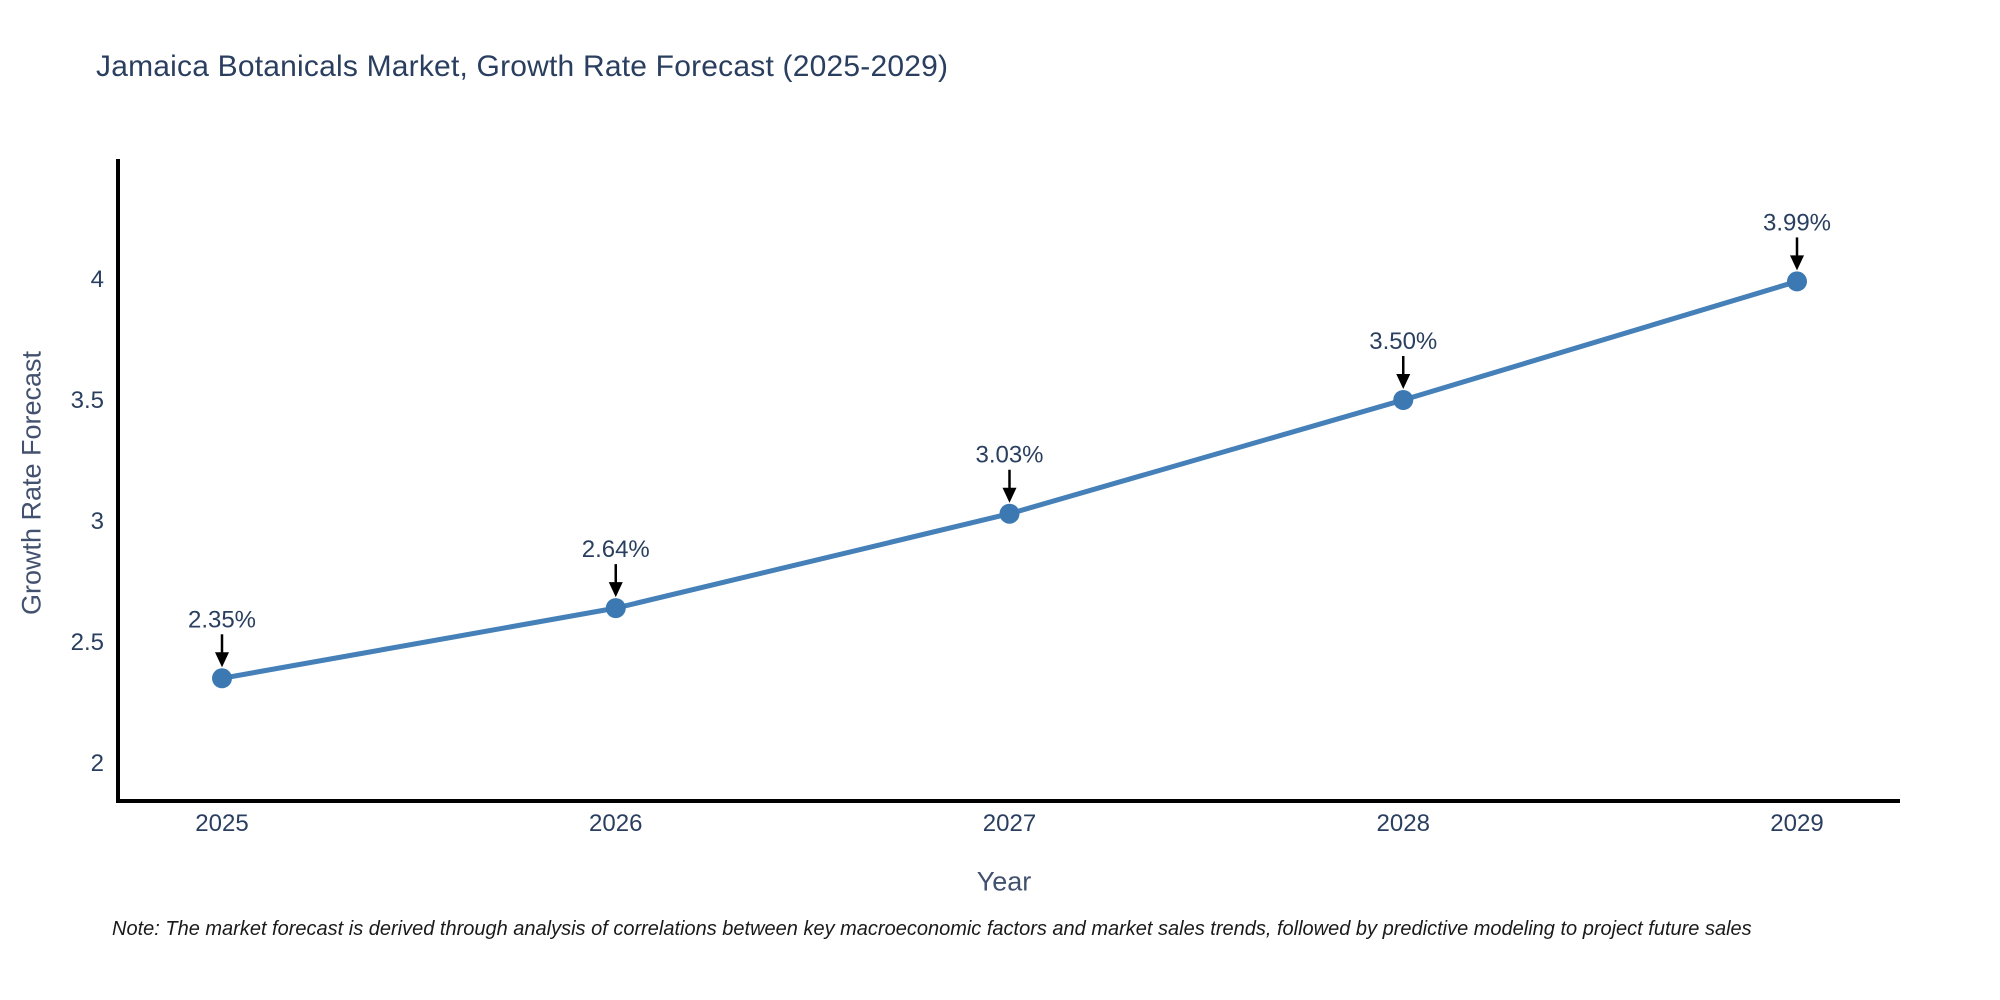  What do you see at coordinates (1403, 341) in the screenshot?
I see `point-annotation-label: 3.50%` at bounding box center [1403, 341].